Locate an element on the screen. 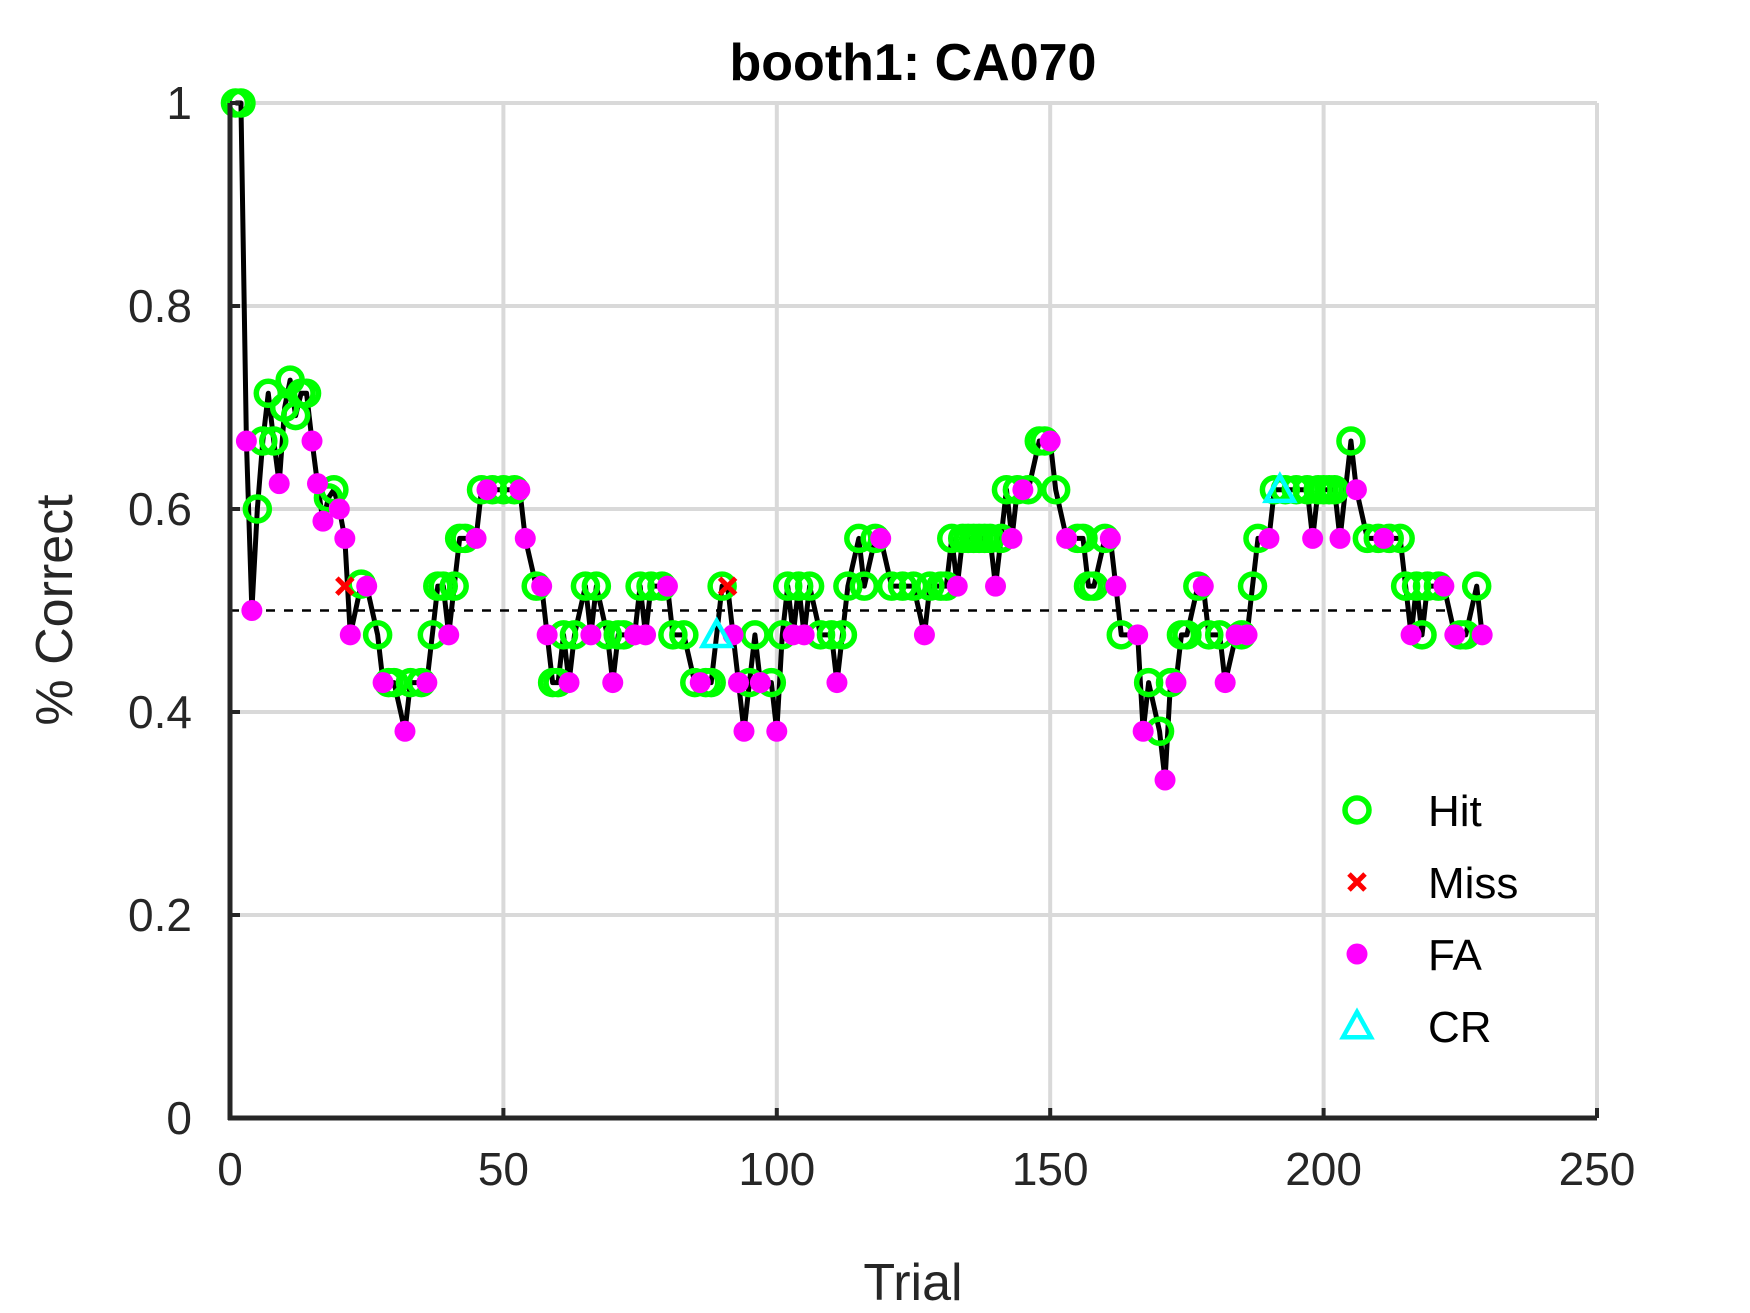 This screenshot has width=1750, height=1313. x-tick-label-2: 100 is located at coordinates (776, 1169).